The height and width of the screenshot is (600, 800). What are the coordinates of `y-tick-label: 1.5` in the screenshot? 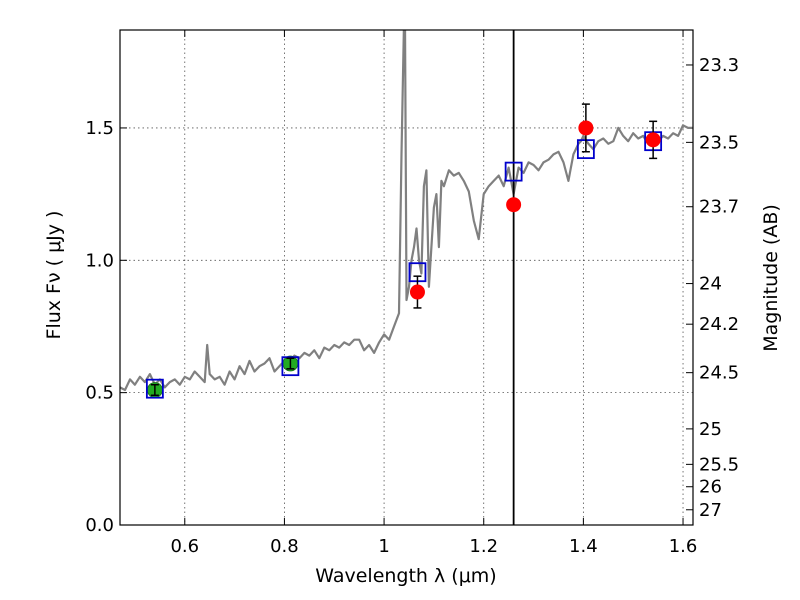 It's located at (99, 128).